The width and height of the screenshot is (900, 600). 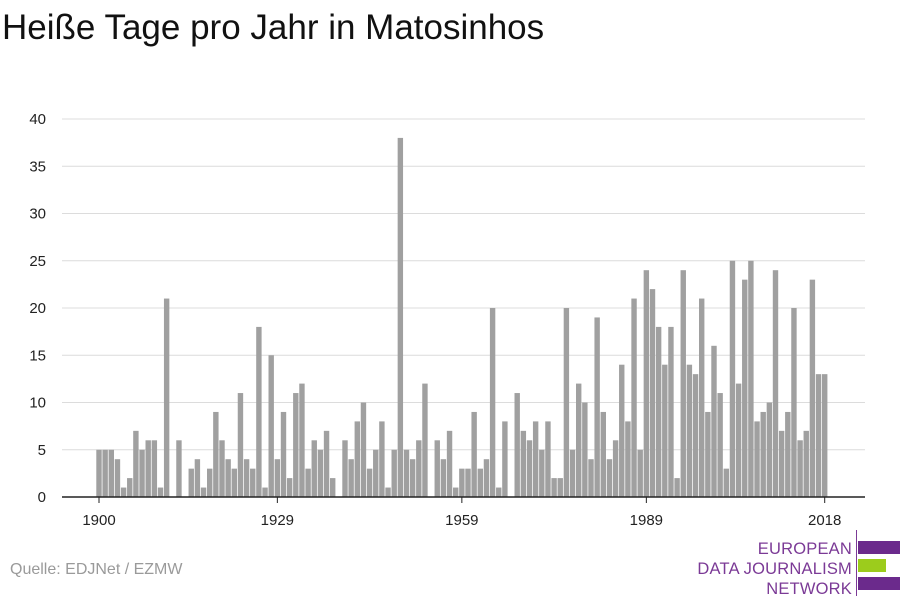 What do you see at coordinates (443, 478) in the screenshot?
I see `bar-1956` at bounding box center [443, 478].